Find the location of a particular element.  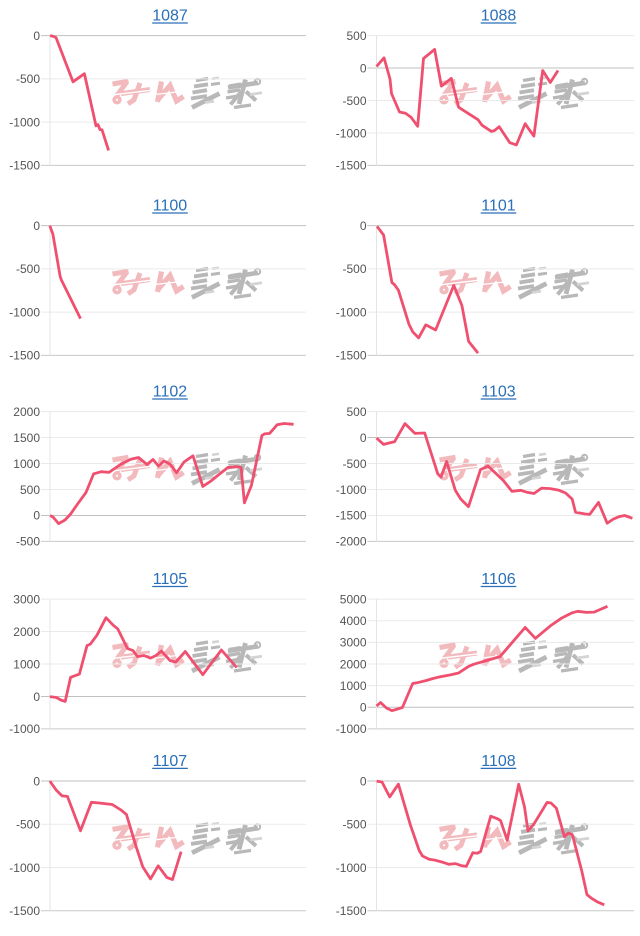

svg-text: 1101 is located at coordinates (498, 206).